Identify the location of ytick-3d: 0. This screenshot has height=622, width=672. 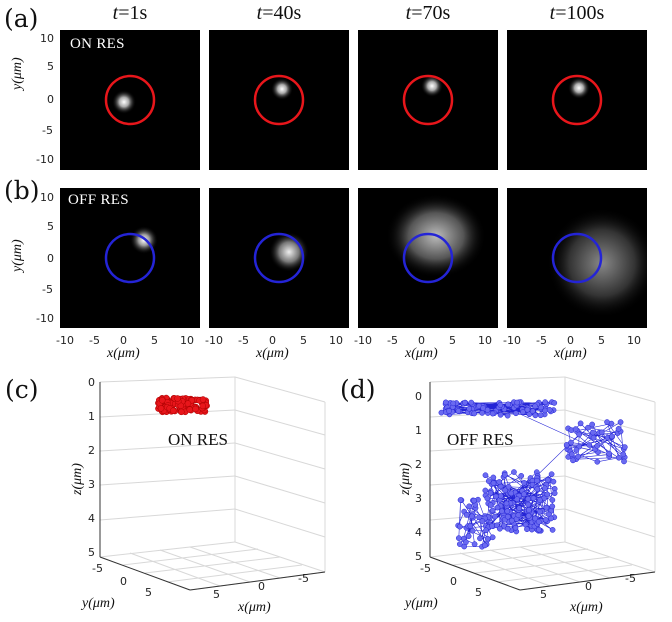
(123, 581).